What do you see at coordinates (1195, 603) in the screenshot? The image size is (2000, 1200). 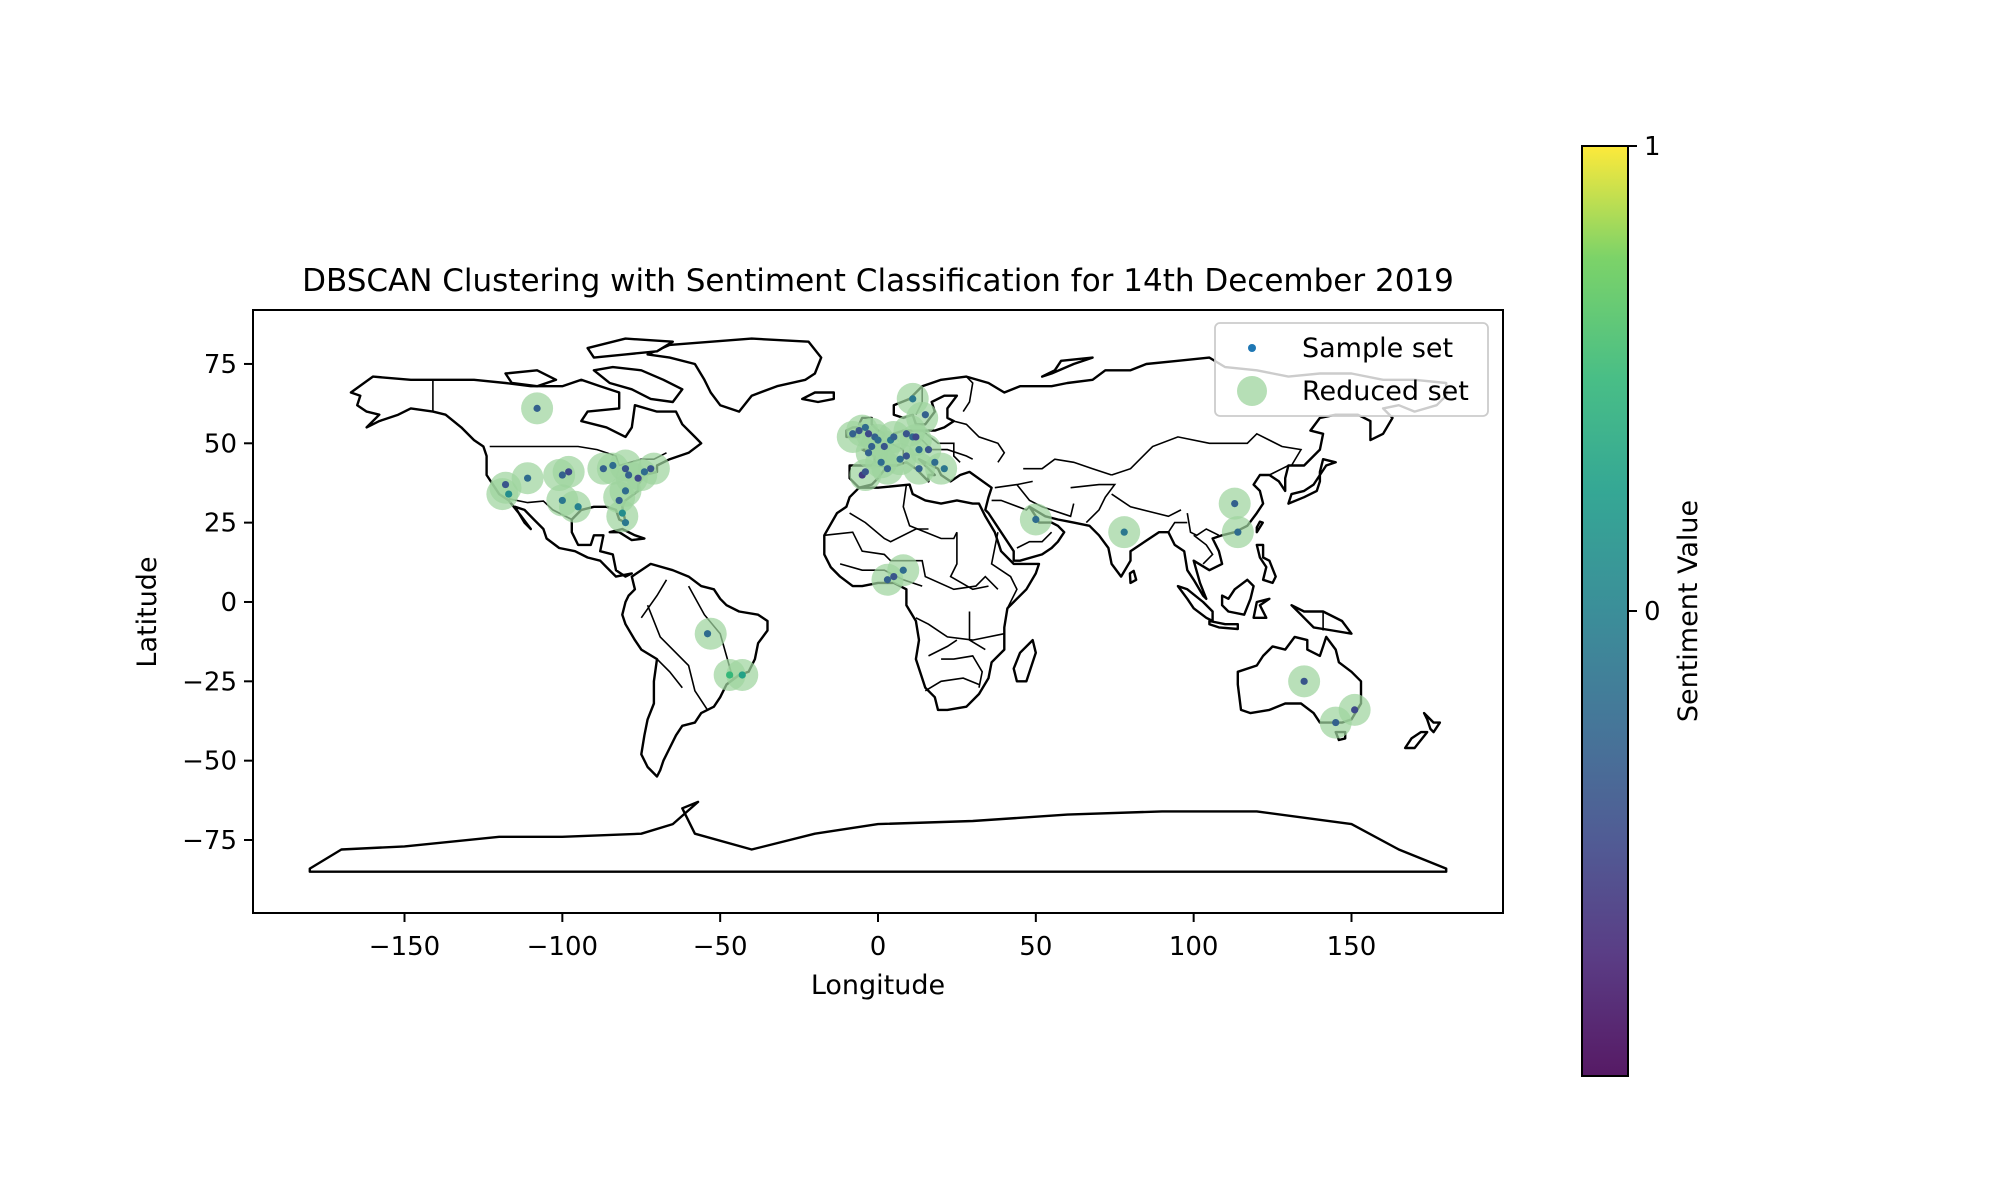 I see `land-sumatra` at bounding box center [1195, 603].